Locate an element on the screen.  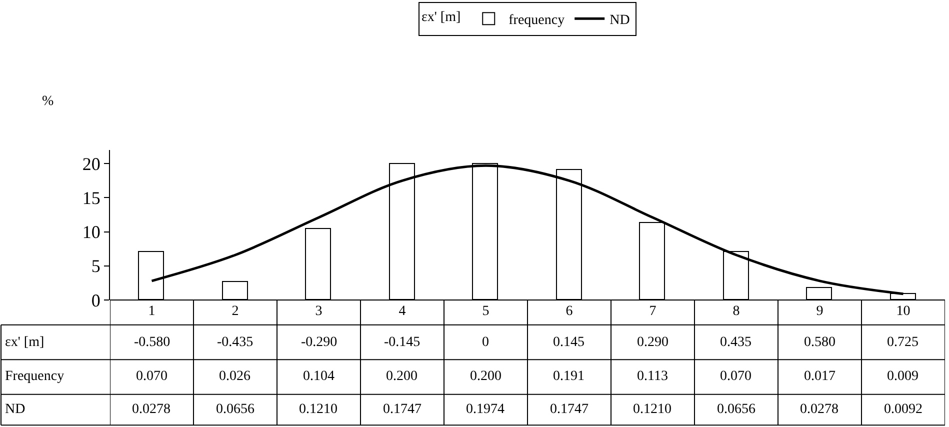
text: 0.191 is located at coordinates (568, 376).